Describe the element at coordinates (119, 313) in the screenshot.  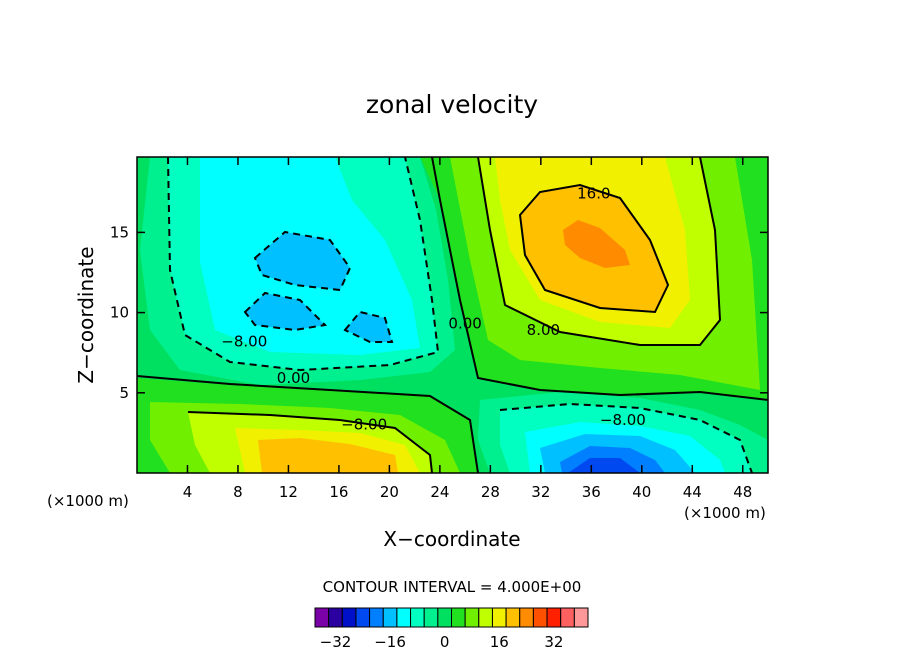
I see `y-tick-label: 10` at that location.